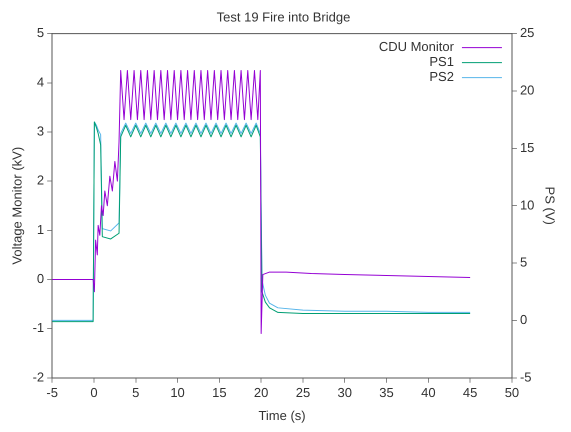 The height and width of the screenshot is (432, 571). I want to click on legend-label: CDU Monitor, so click(416, 46).